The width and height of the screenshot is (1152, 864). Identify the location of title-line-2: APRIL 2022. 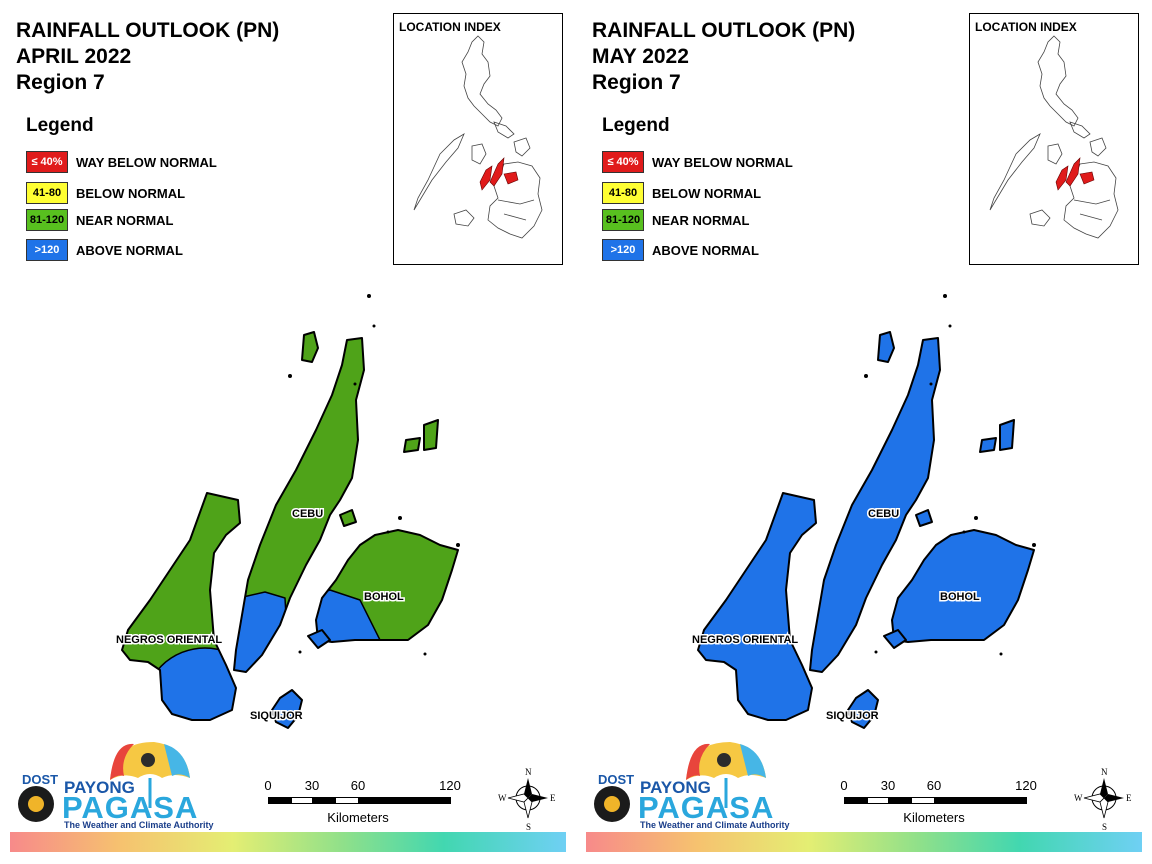
(74, 56).